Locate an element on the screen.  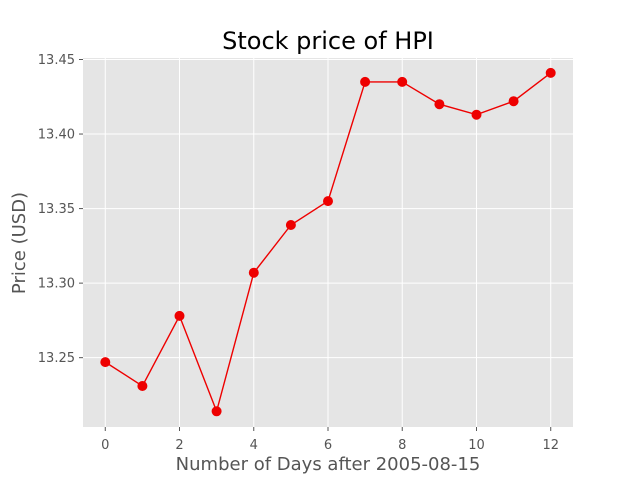
y-tick-label: 13.25 is located at coordinates (56, 358).